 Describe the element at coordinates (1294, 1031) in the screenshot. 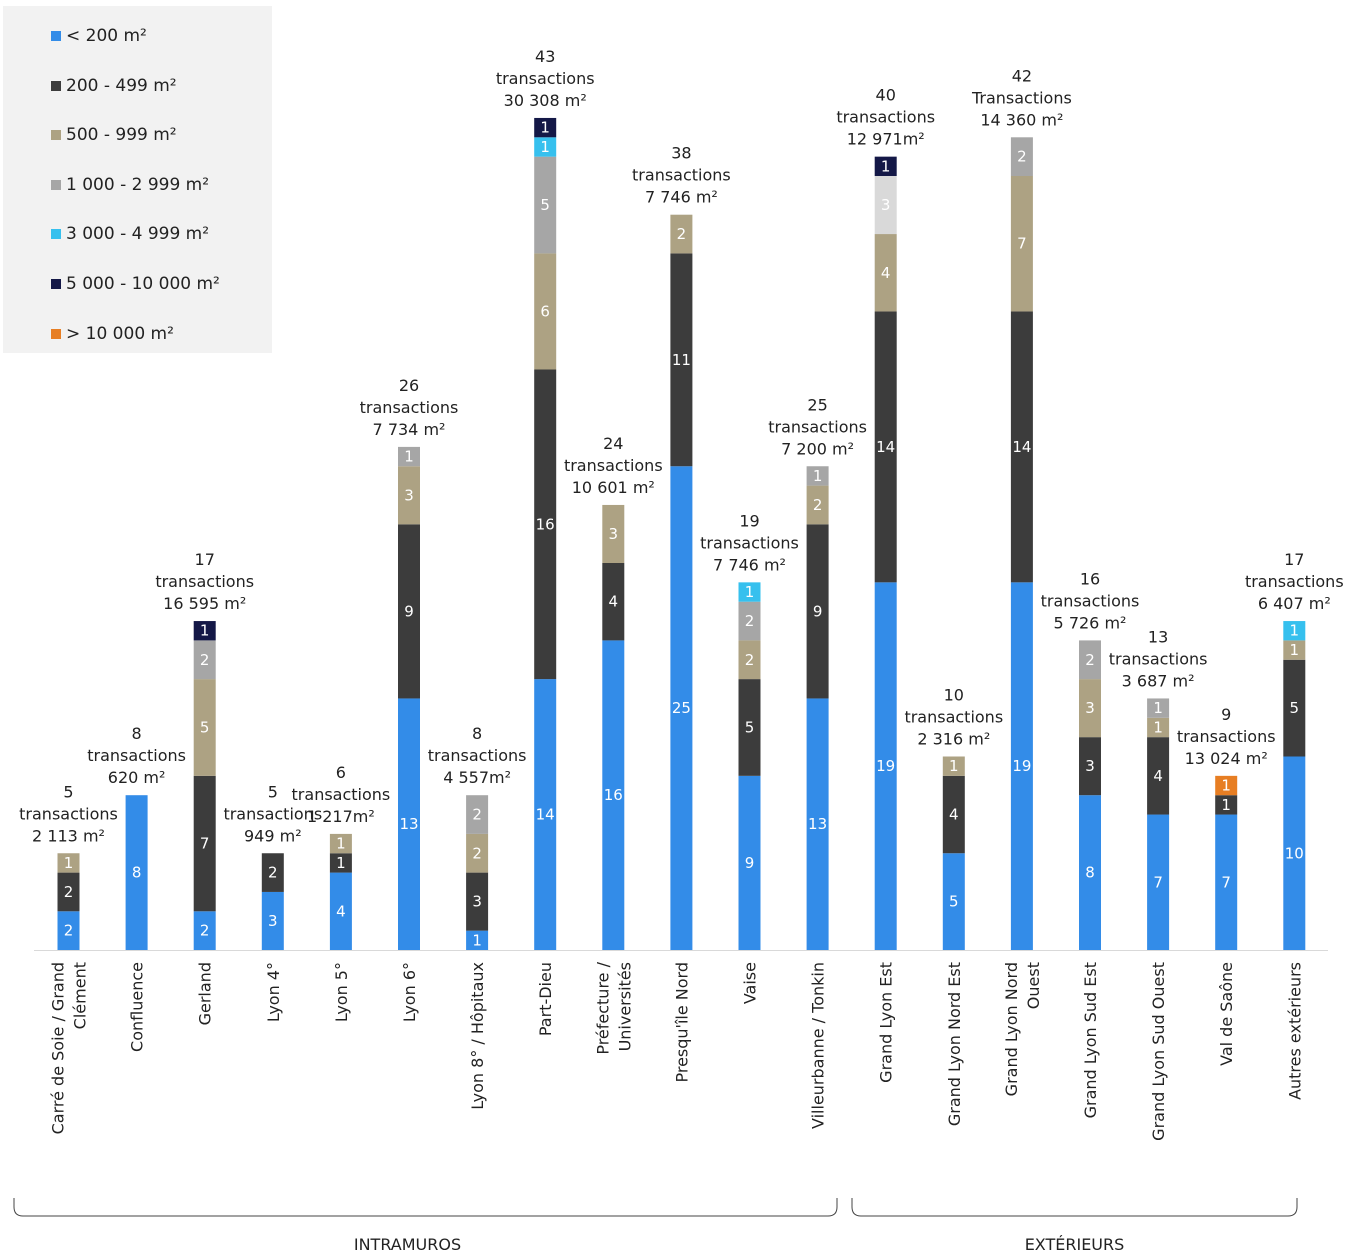

I see `category-label: Autres extérieurs` at that location.